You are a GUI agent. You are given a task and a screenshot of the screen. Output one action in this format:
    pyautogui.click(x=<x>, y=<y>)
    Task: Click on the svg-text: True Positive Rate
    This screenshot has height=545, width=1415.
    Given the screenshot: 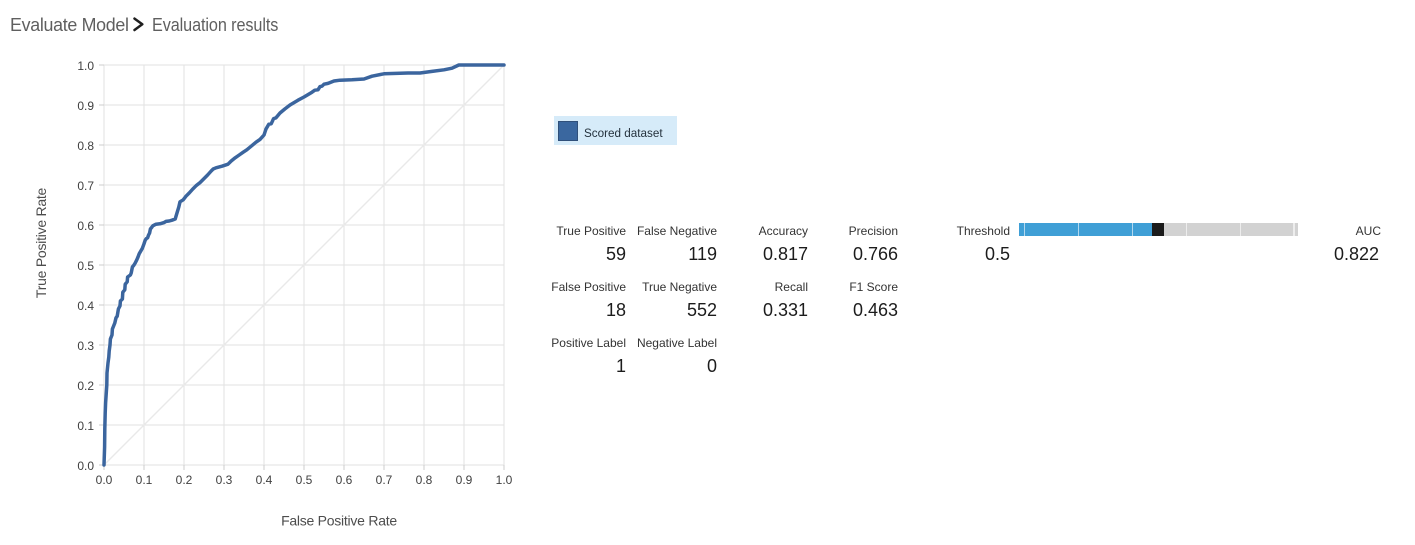 What is the action you would take?
    pyautogui.click(x=41, y=242)
    